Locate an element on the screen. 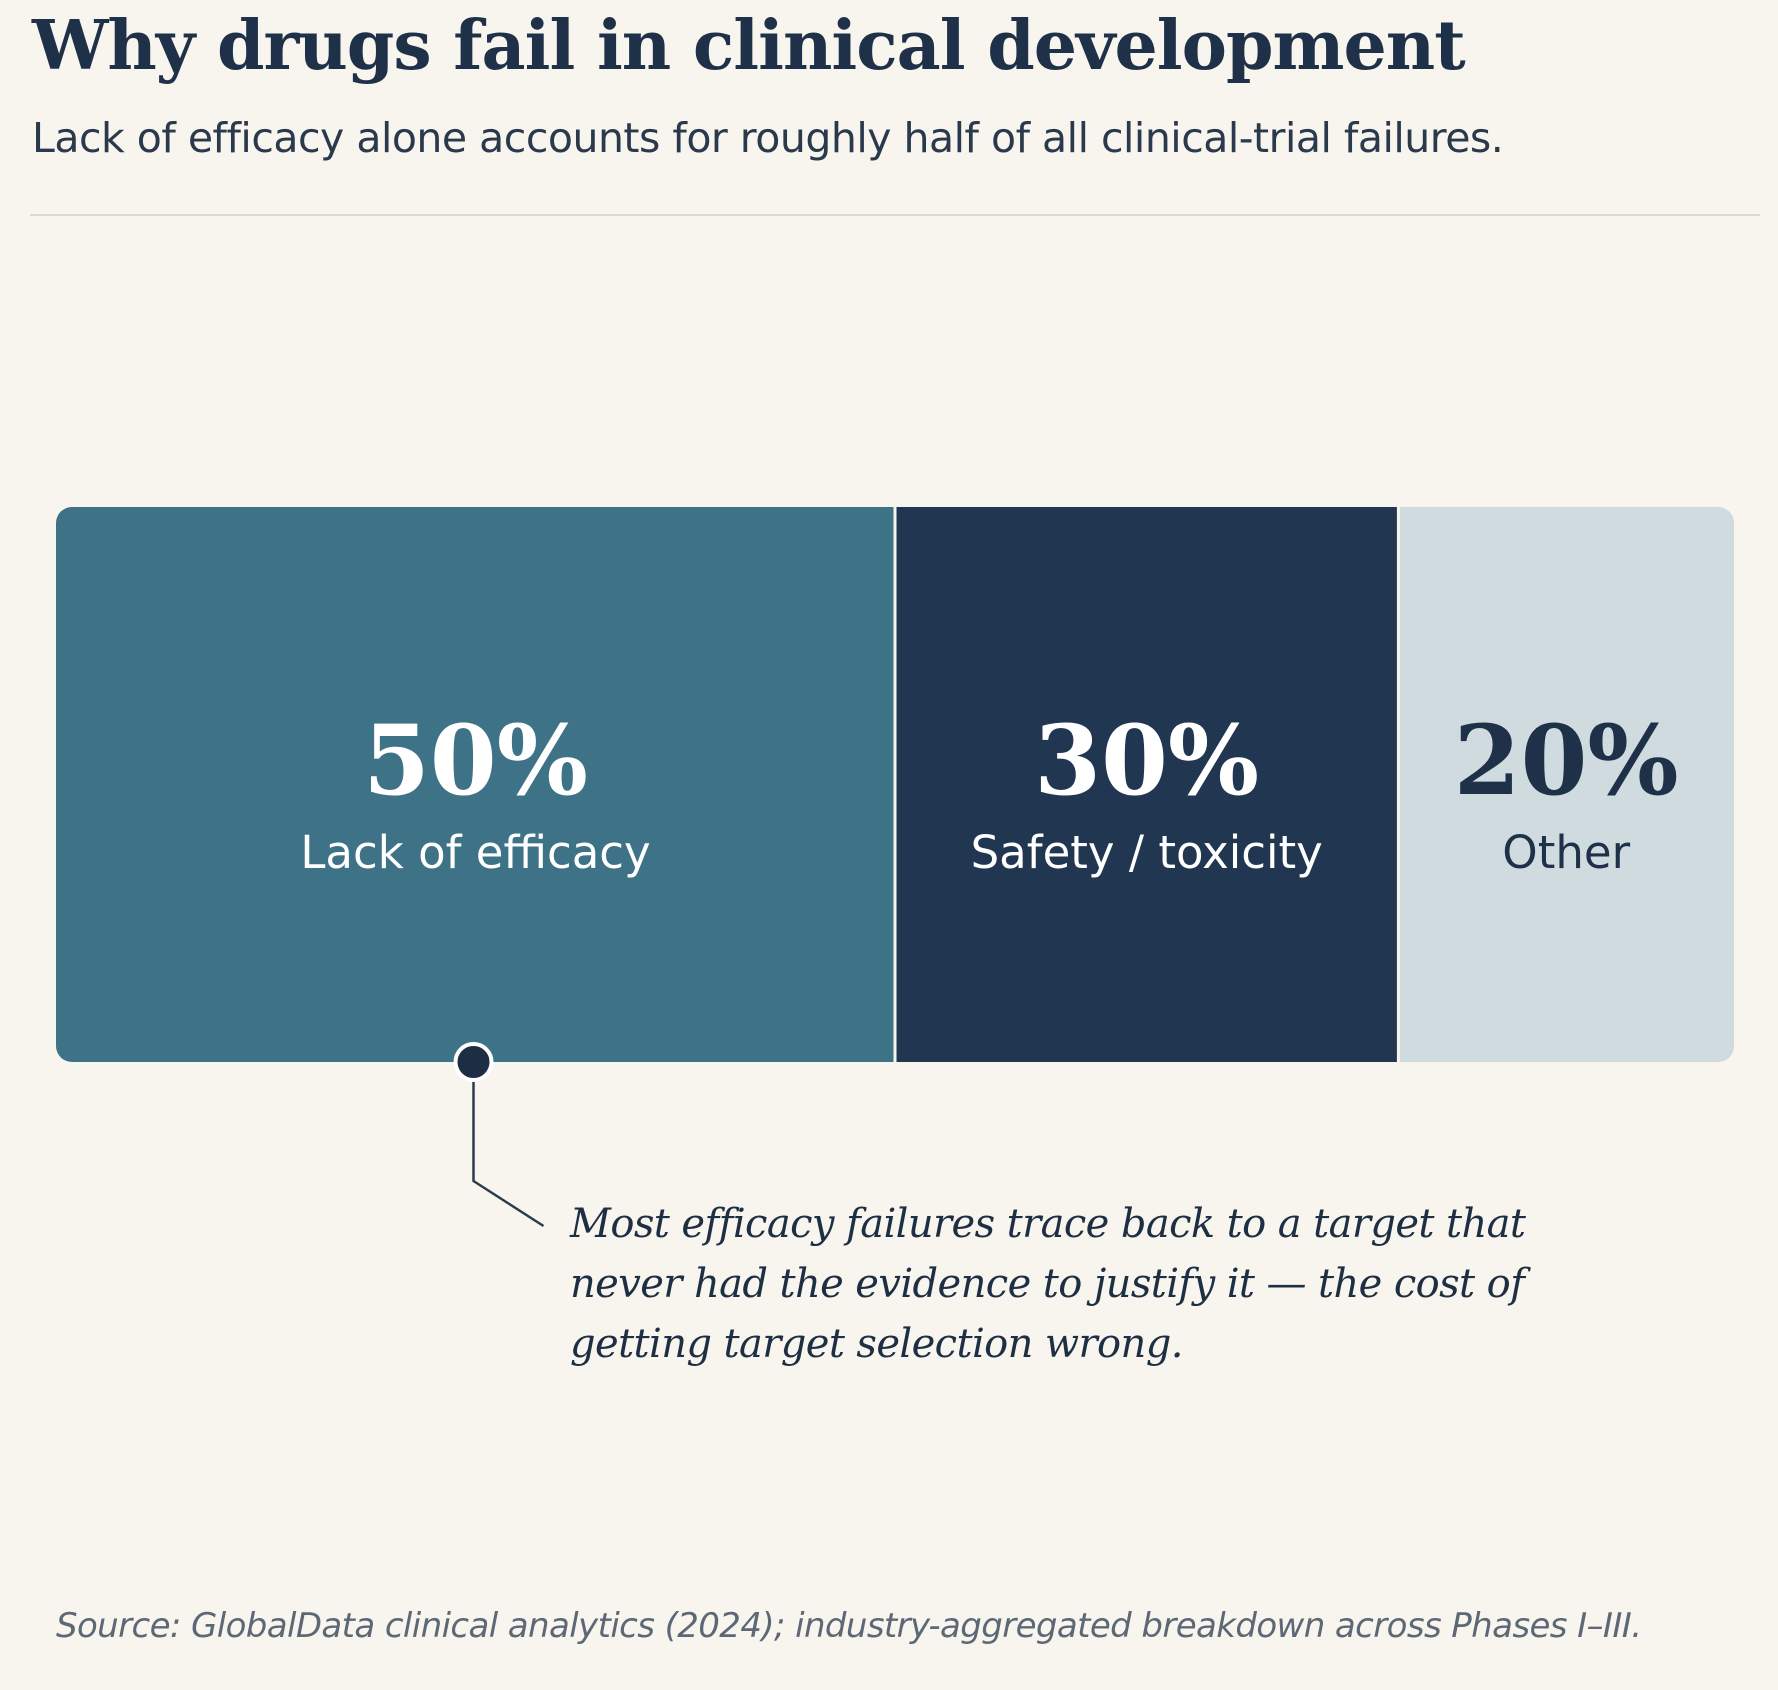 The height and width of the screenshot is (1690, 1778). bar-segment-safety-toxicity is located at coordinates (1147, 784).